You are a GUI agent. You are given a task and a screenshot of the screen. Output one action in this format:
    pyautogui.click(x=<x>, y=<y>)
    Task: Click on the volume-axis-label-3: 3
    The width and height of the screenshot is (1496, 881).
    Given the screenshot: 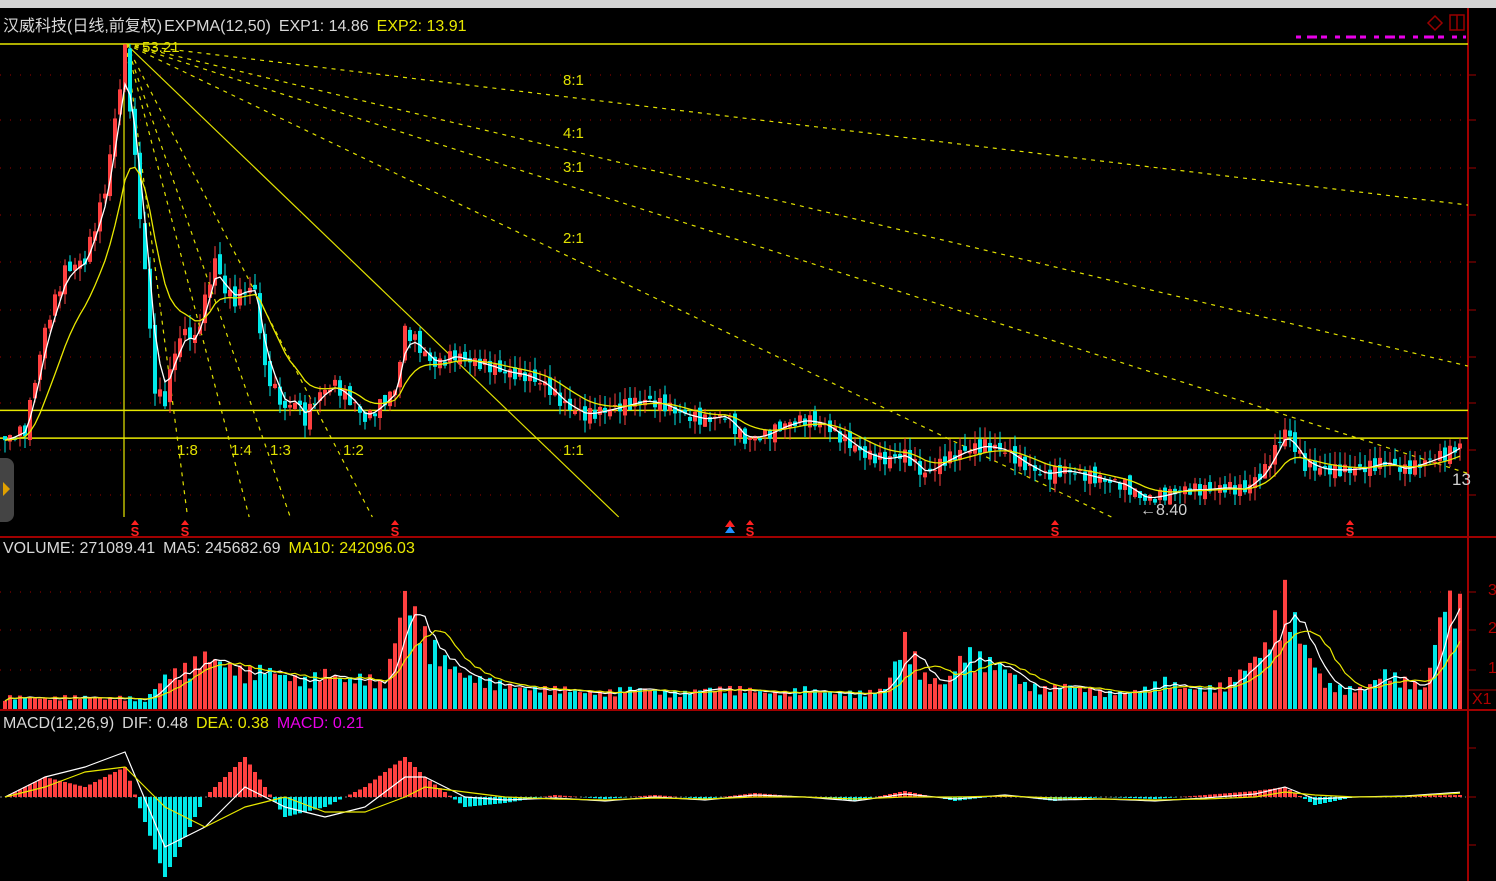 What is the action you would take?
    pyautogui.click(x=1492, y=590)
    